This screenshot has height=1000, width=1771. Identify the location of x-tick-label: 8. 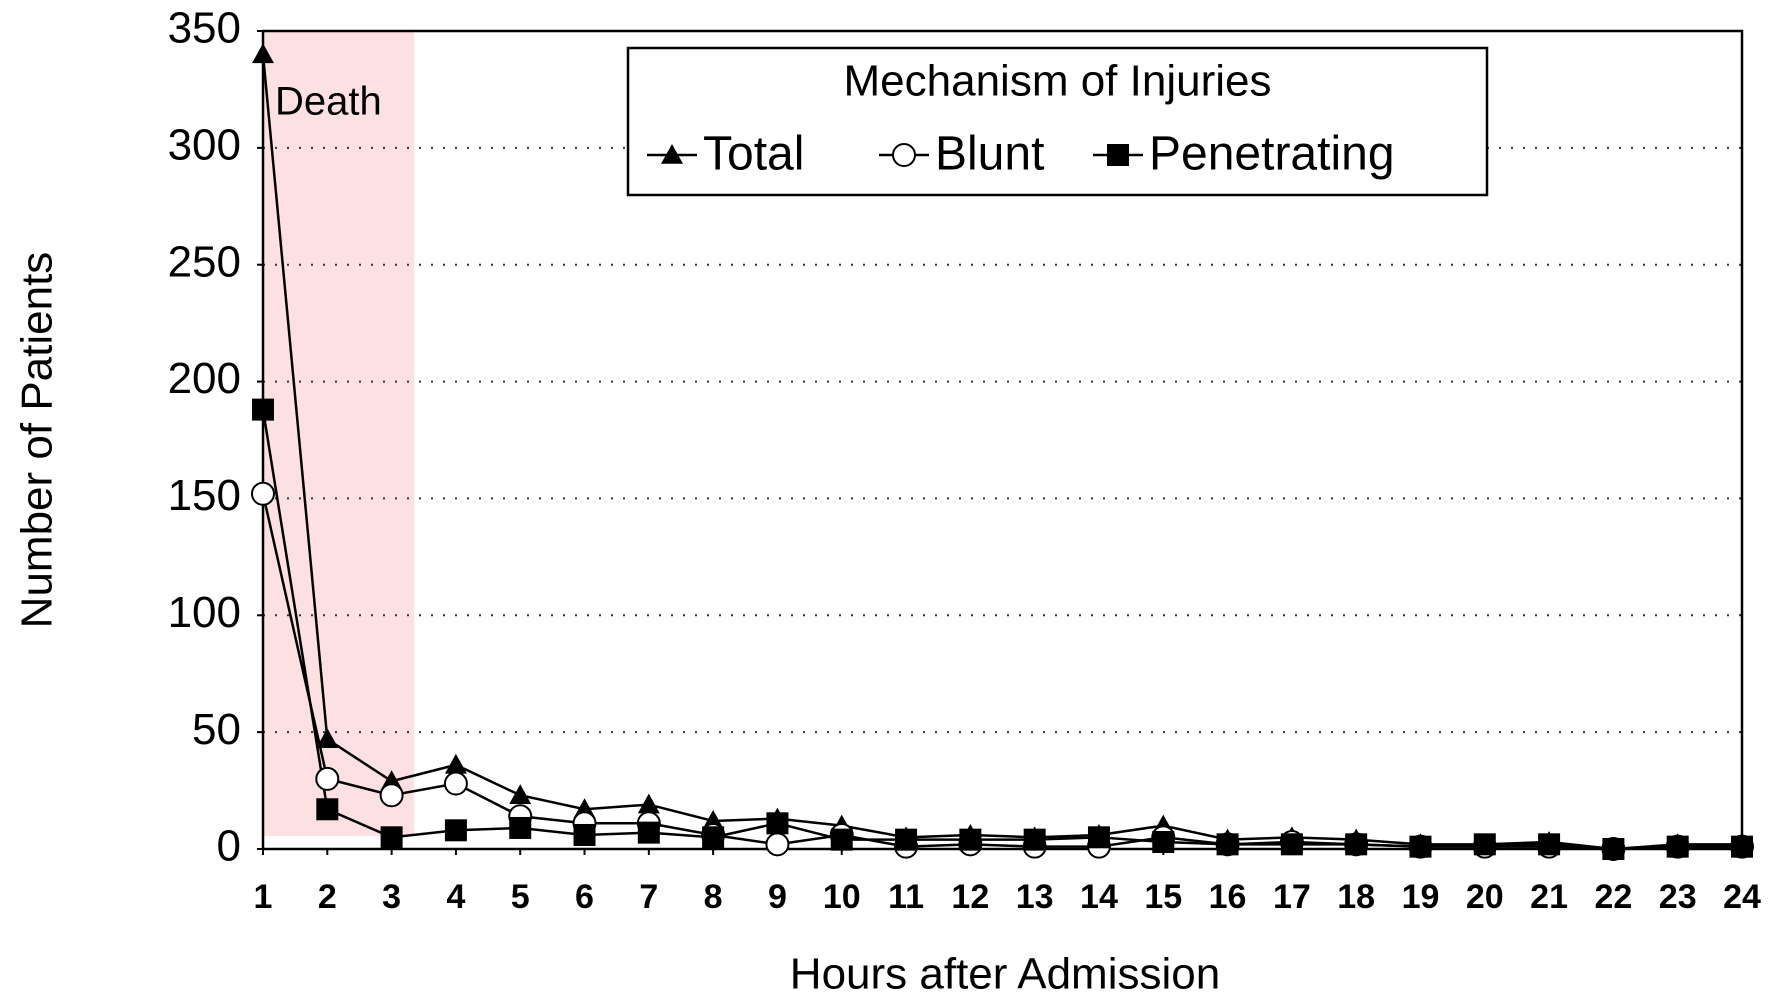
(713, 897).